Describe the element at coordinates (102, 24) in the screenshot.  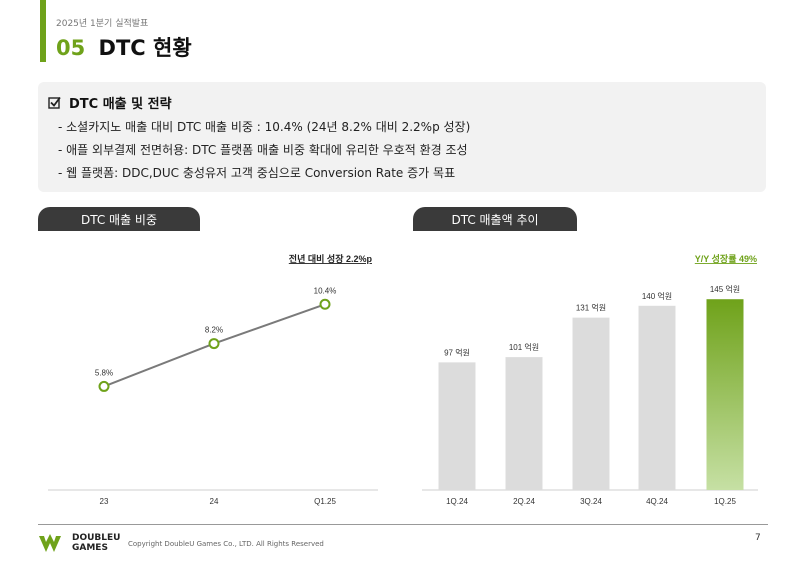
I see `report-subtitle: 2025년 1분기 실적발표` at that location.